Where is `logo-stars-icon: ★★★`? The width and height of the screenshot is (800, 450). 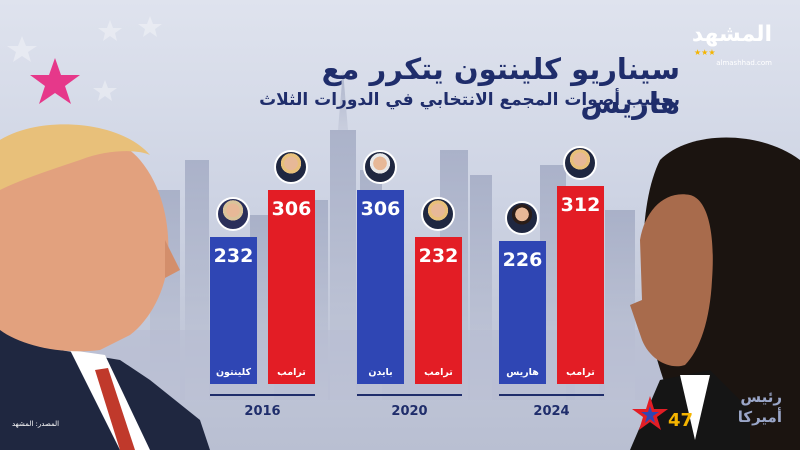 logo-stars-icon: ★★★ is located at coordinates (705, 52).